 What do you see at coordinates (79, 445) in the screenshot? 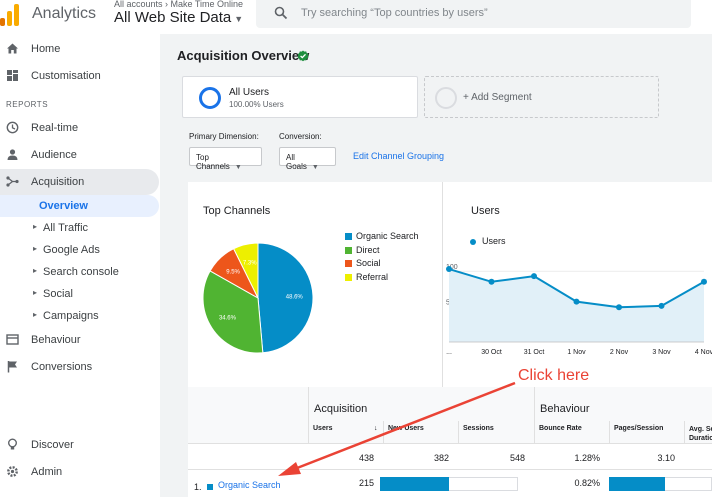
I see `sidebar-item-discover: Discover` at bounding box center [79, 445].